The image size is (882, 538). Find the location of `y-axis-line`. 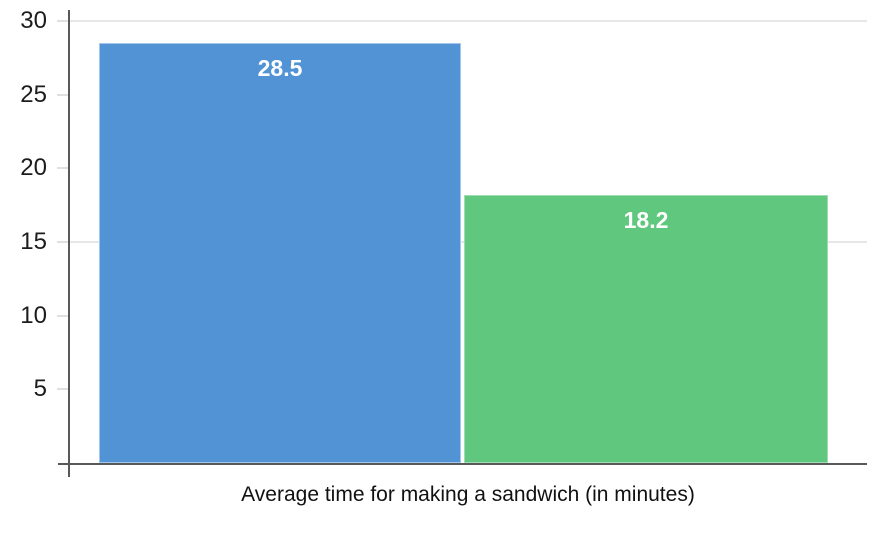

y-axis-line is located at coordinates (69, 243).